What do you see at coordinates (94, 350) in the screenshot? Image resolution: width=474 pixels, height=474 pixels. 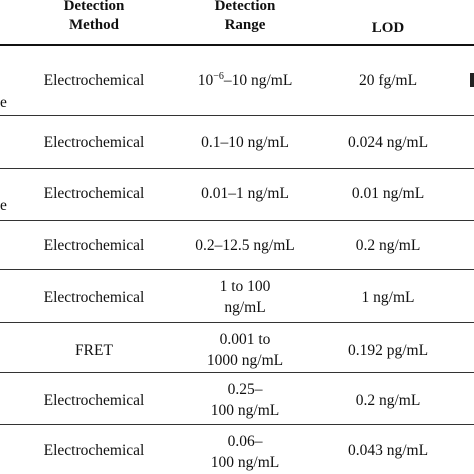 I see `row-6-method: FRET` at bounding box center [94, 350].